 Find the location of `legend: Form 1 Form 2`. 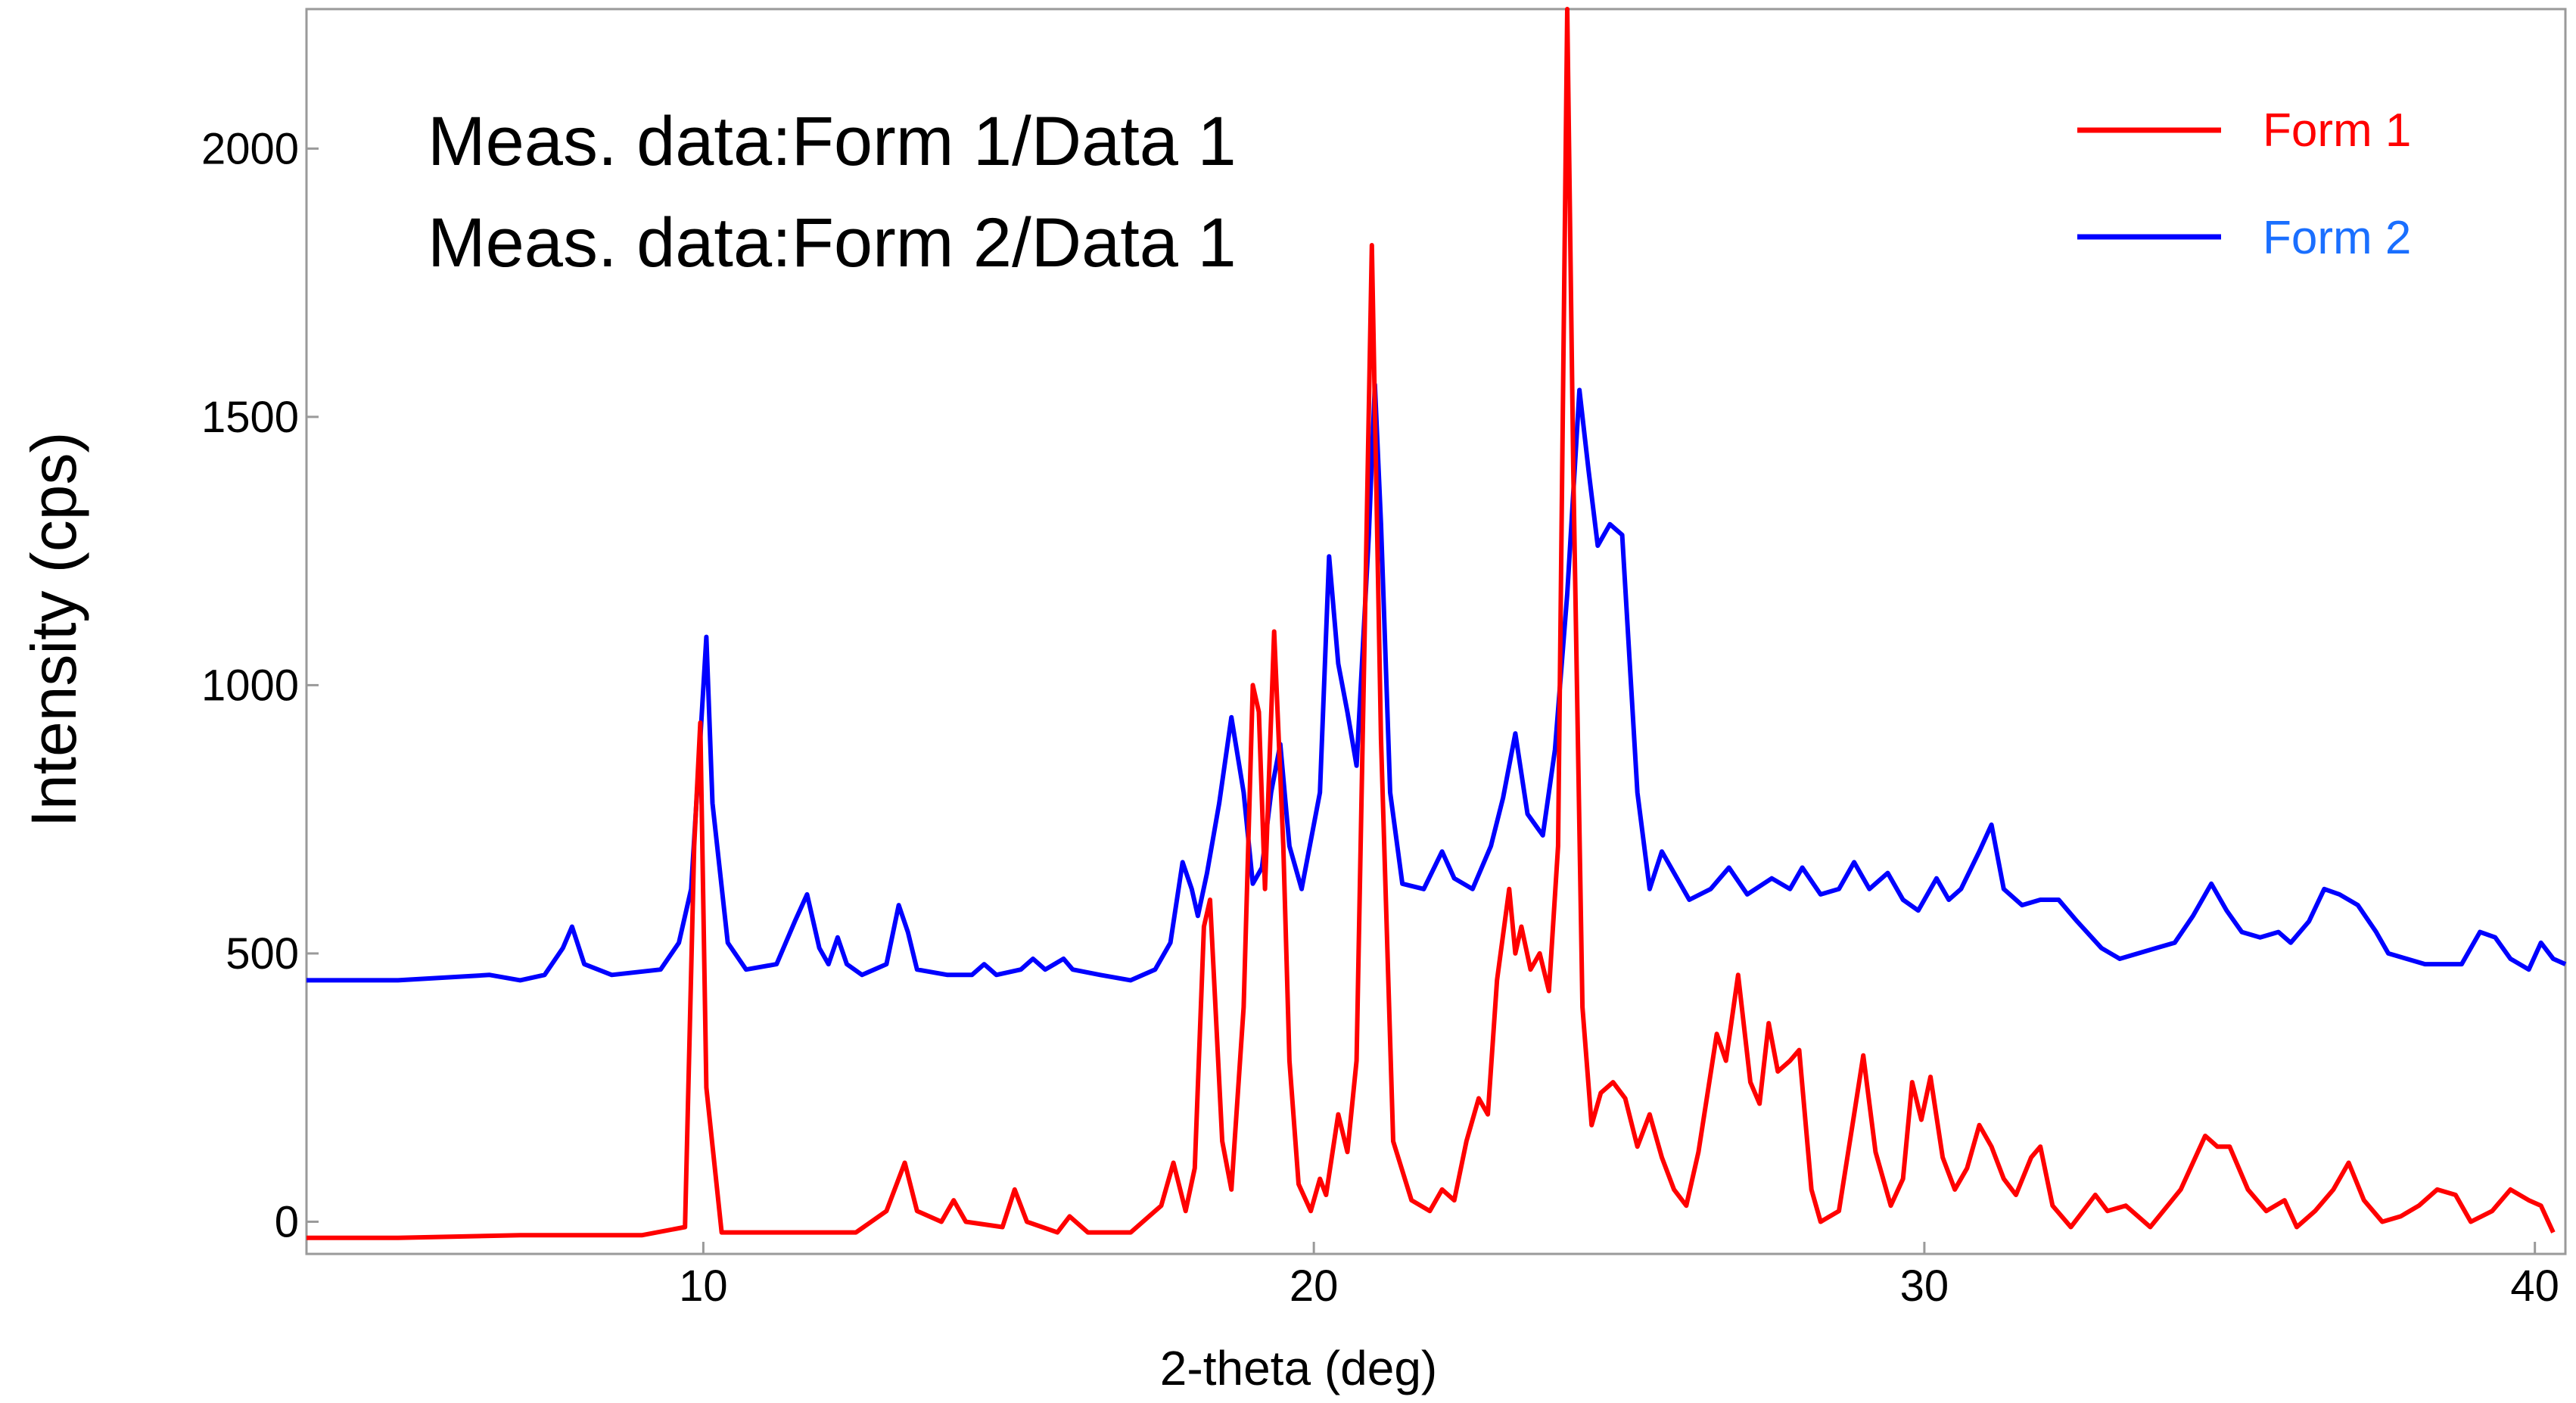

legend: Form 1 Form 2 is located at coordinates (2244, 184).